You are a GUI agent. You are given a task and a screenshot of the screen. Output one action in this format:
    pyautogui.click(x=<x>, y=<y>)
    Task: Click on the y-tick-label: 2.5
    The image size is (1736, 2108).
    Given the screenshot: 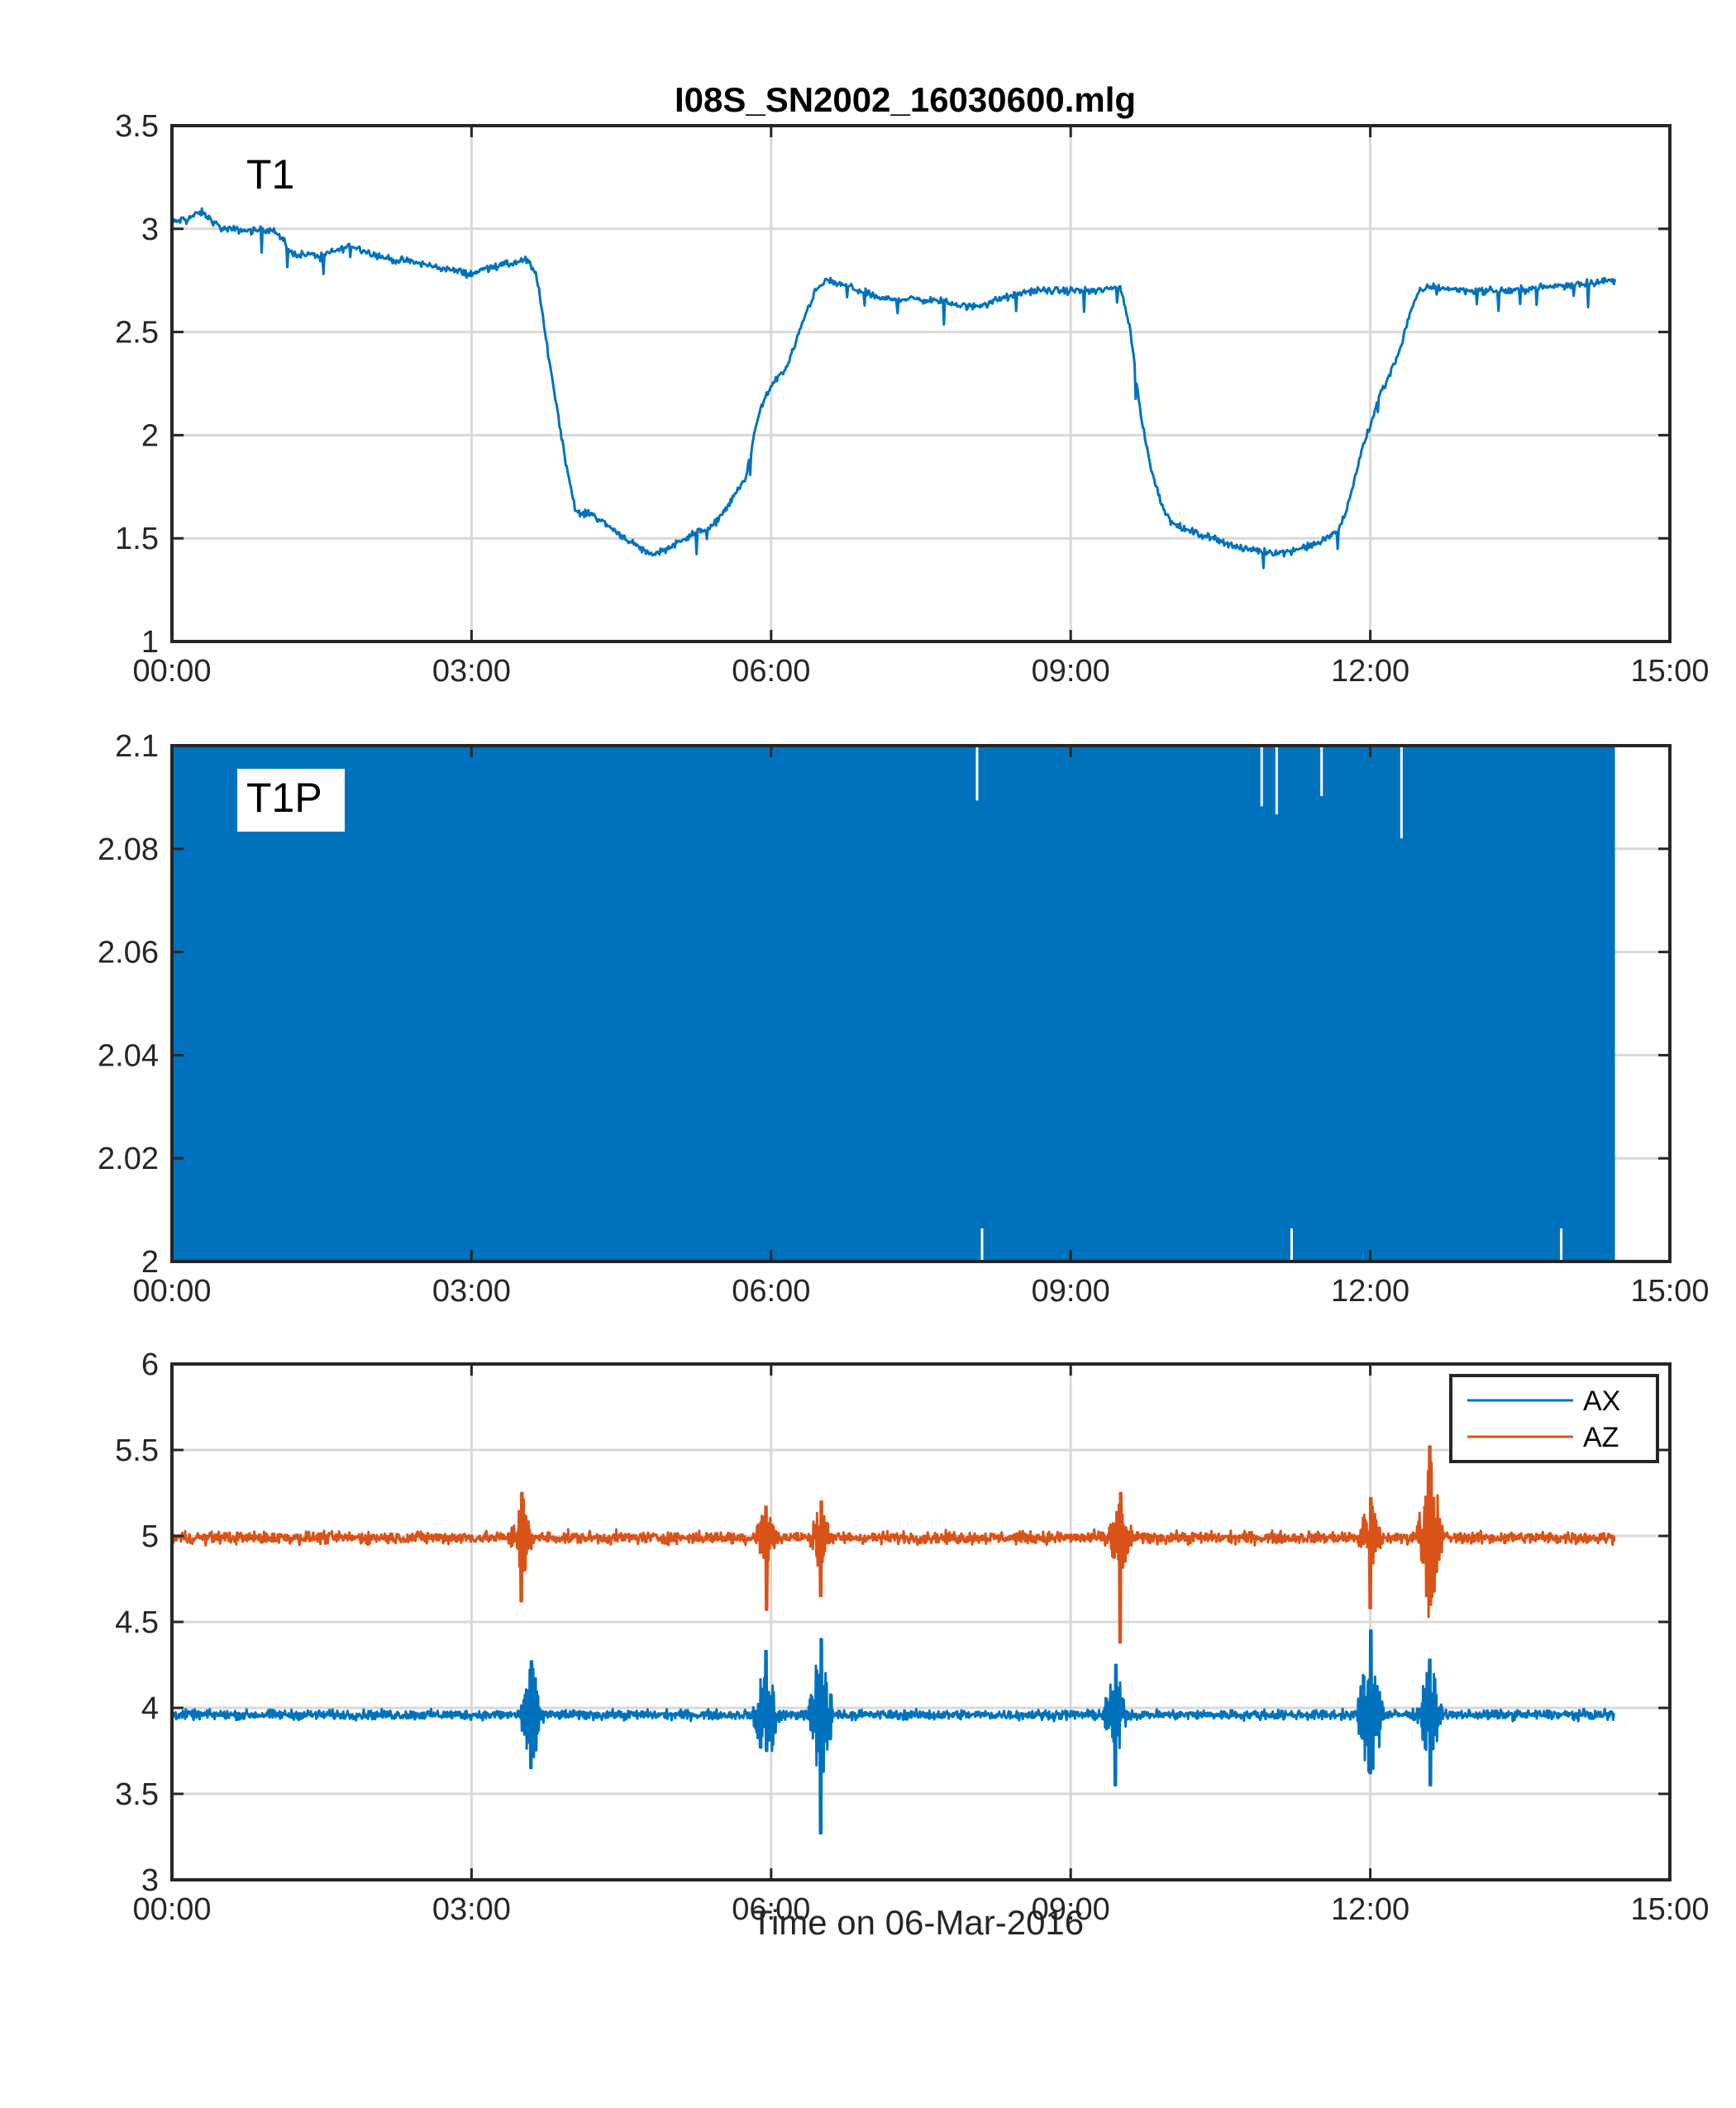 What is the action you would take?
    pyautogui.click(x=137, y=333)
    